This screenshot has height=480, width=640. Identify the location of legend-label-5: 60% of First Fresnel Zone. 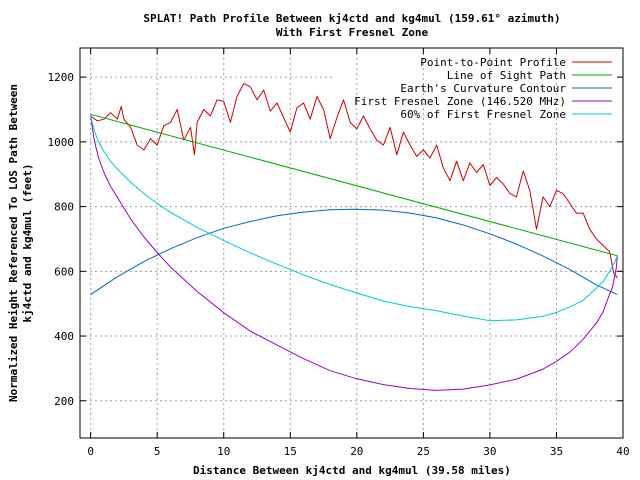
(483, 114).